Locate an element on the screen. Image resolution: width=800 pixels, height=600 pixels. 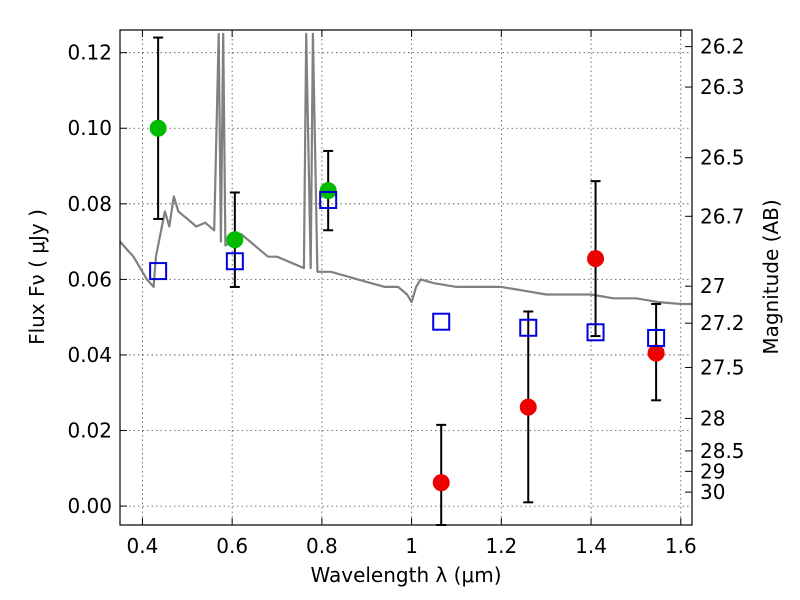
x-tick-label: 1 is located at coordinates (411, 546).